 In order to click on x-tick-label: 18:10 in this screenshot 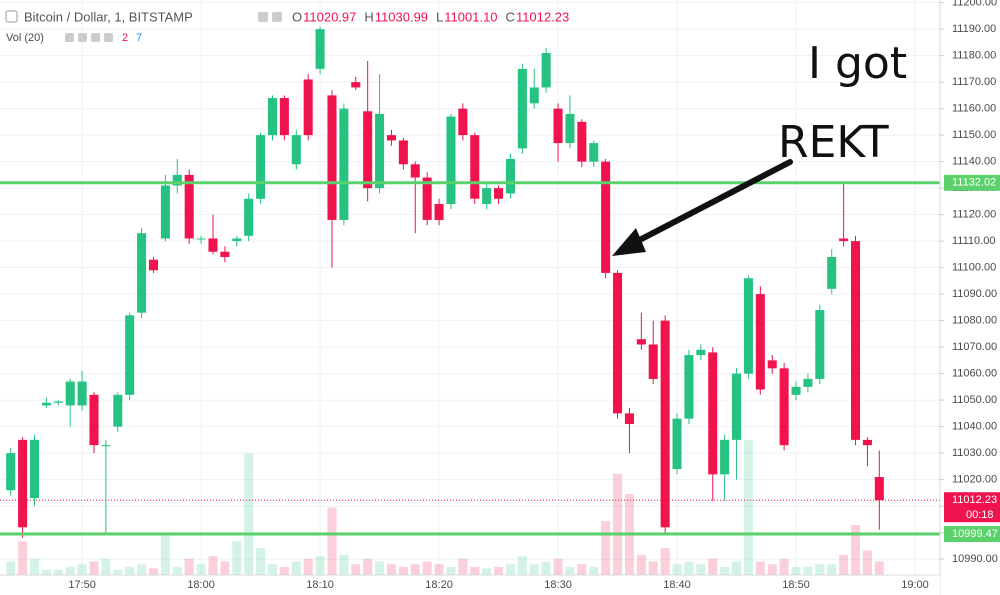, I will do `click(320, 585)`.